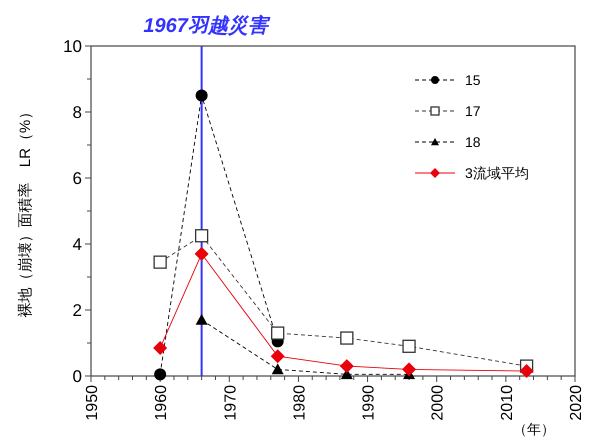  Describe the element at coordinates (25, 211) in the screenshot. I see `y-axis-title: 裸地（崩壊）面積率 LR（%）` at that location.